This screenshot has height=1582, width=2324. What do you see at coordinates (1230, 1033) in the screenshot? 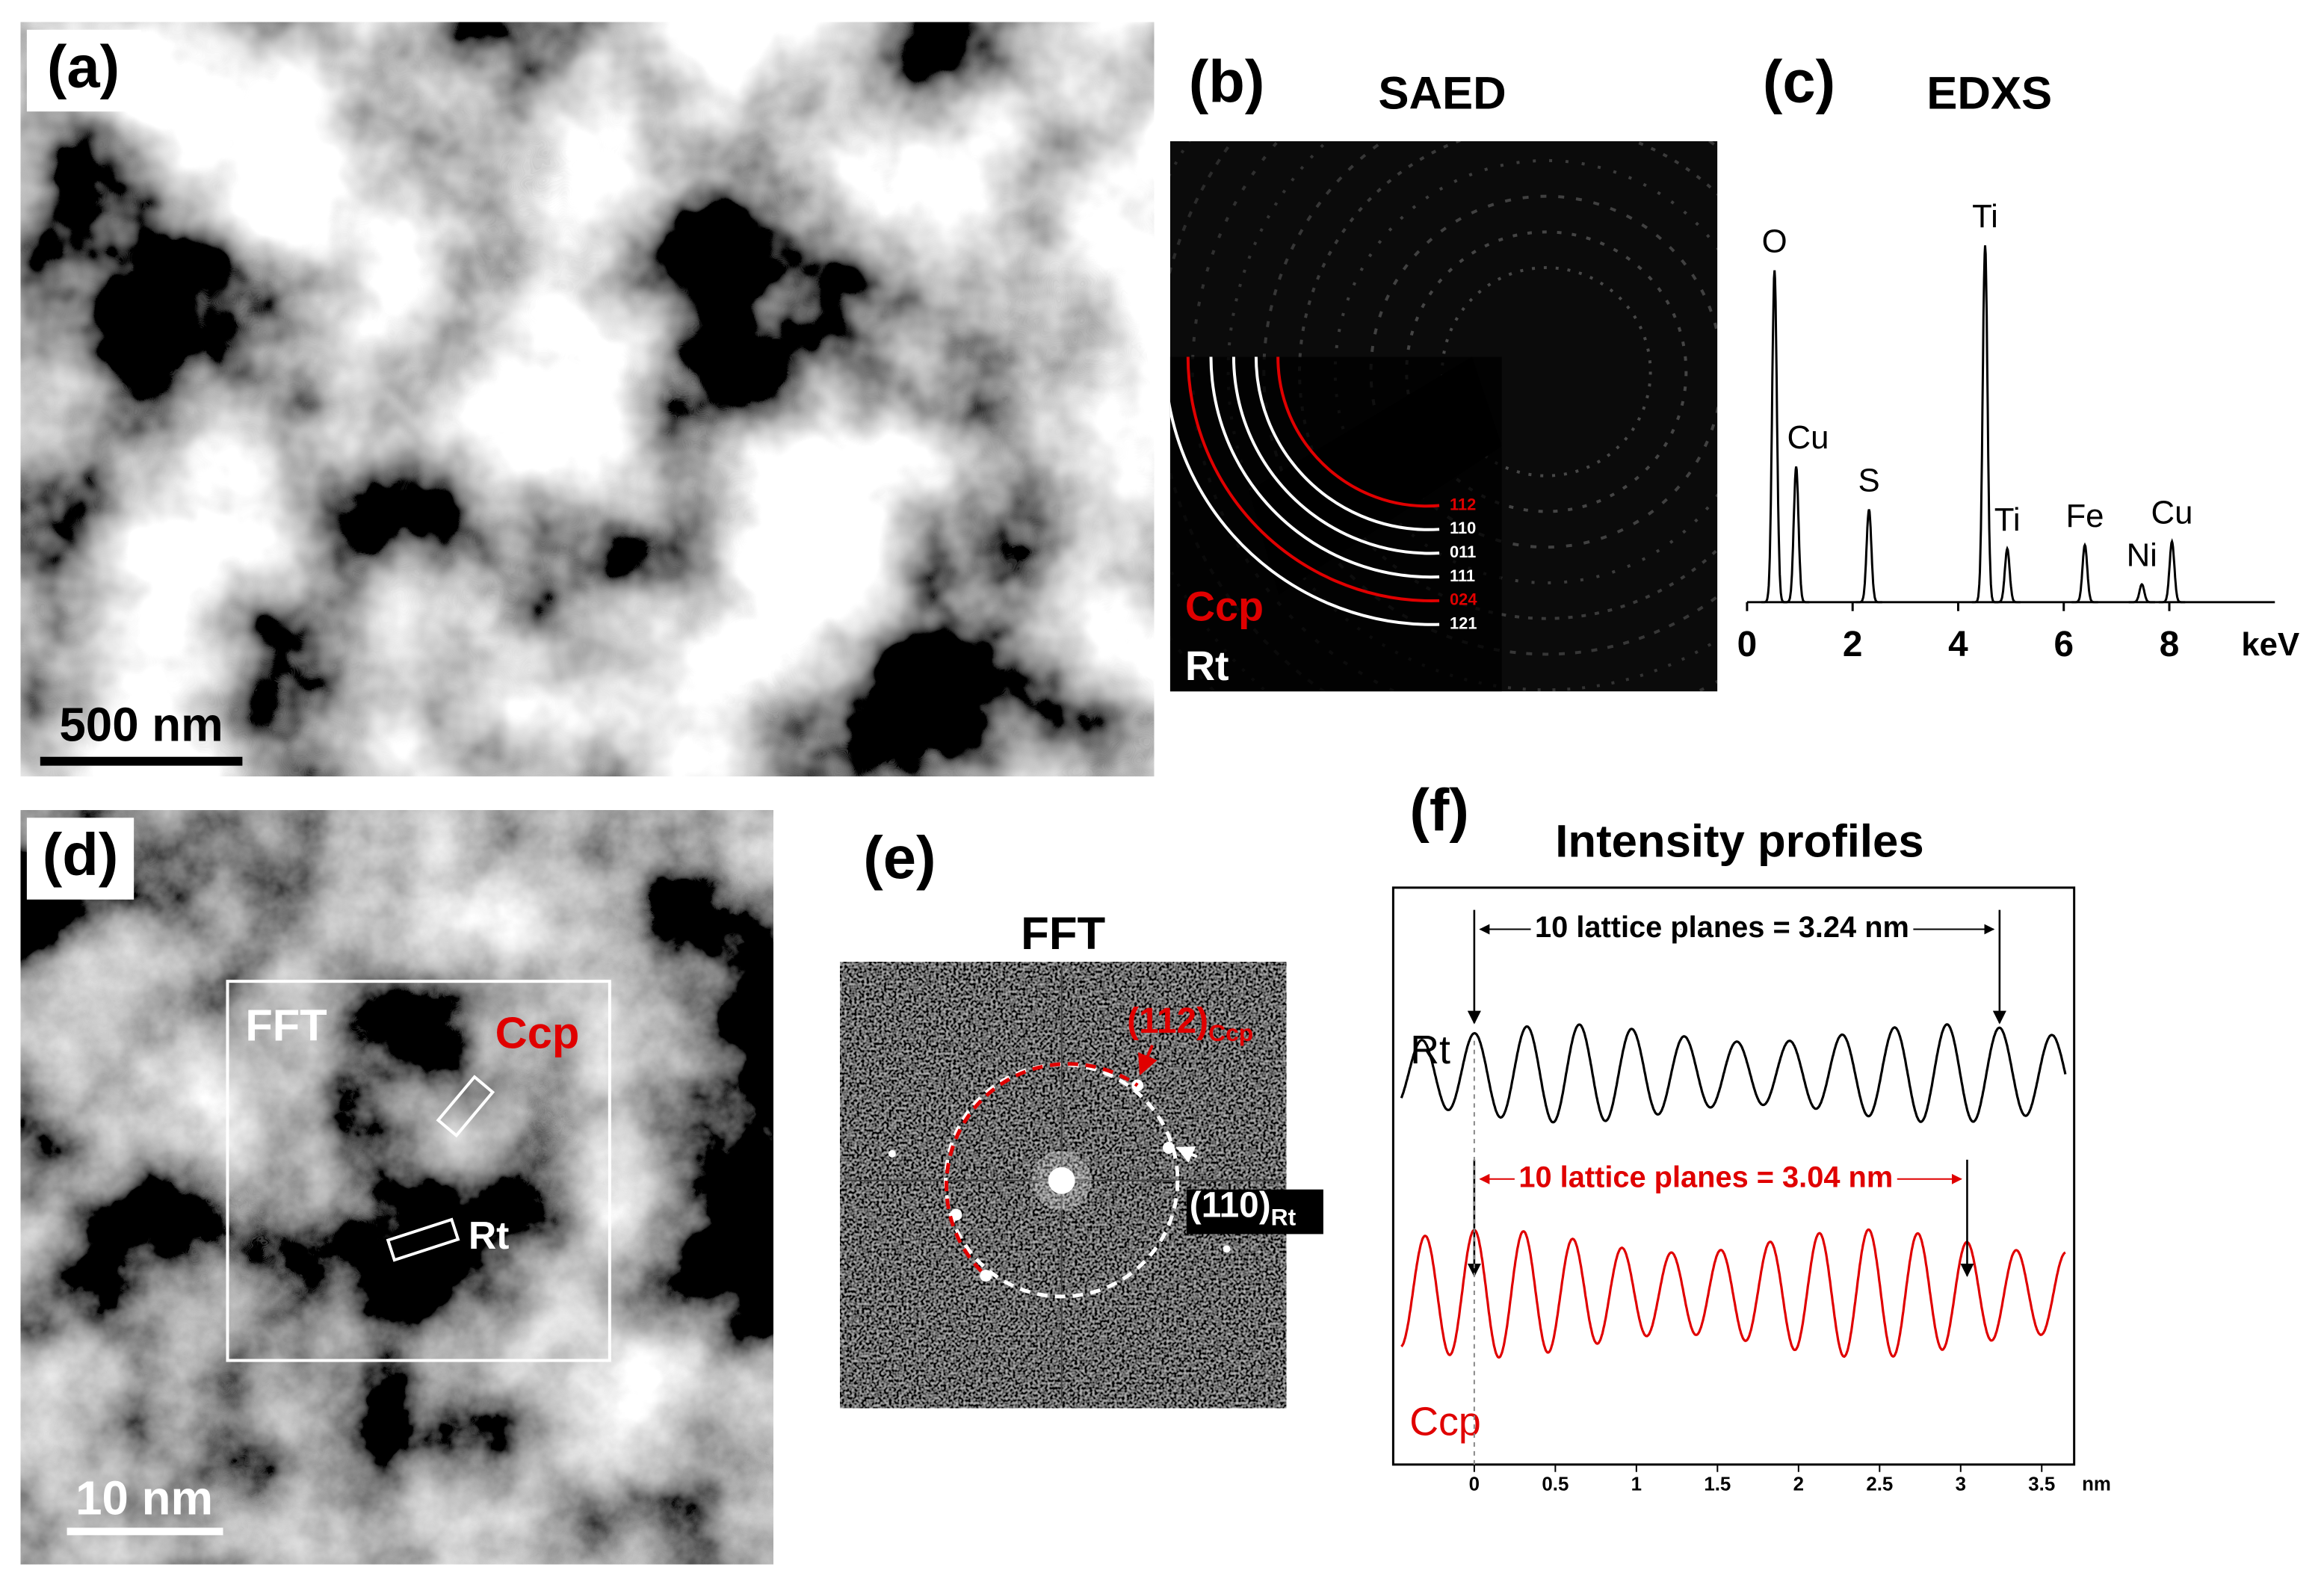
I see `spot-phase: Ccp` at bounding box center [1230, 1033].